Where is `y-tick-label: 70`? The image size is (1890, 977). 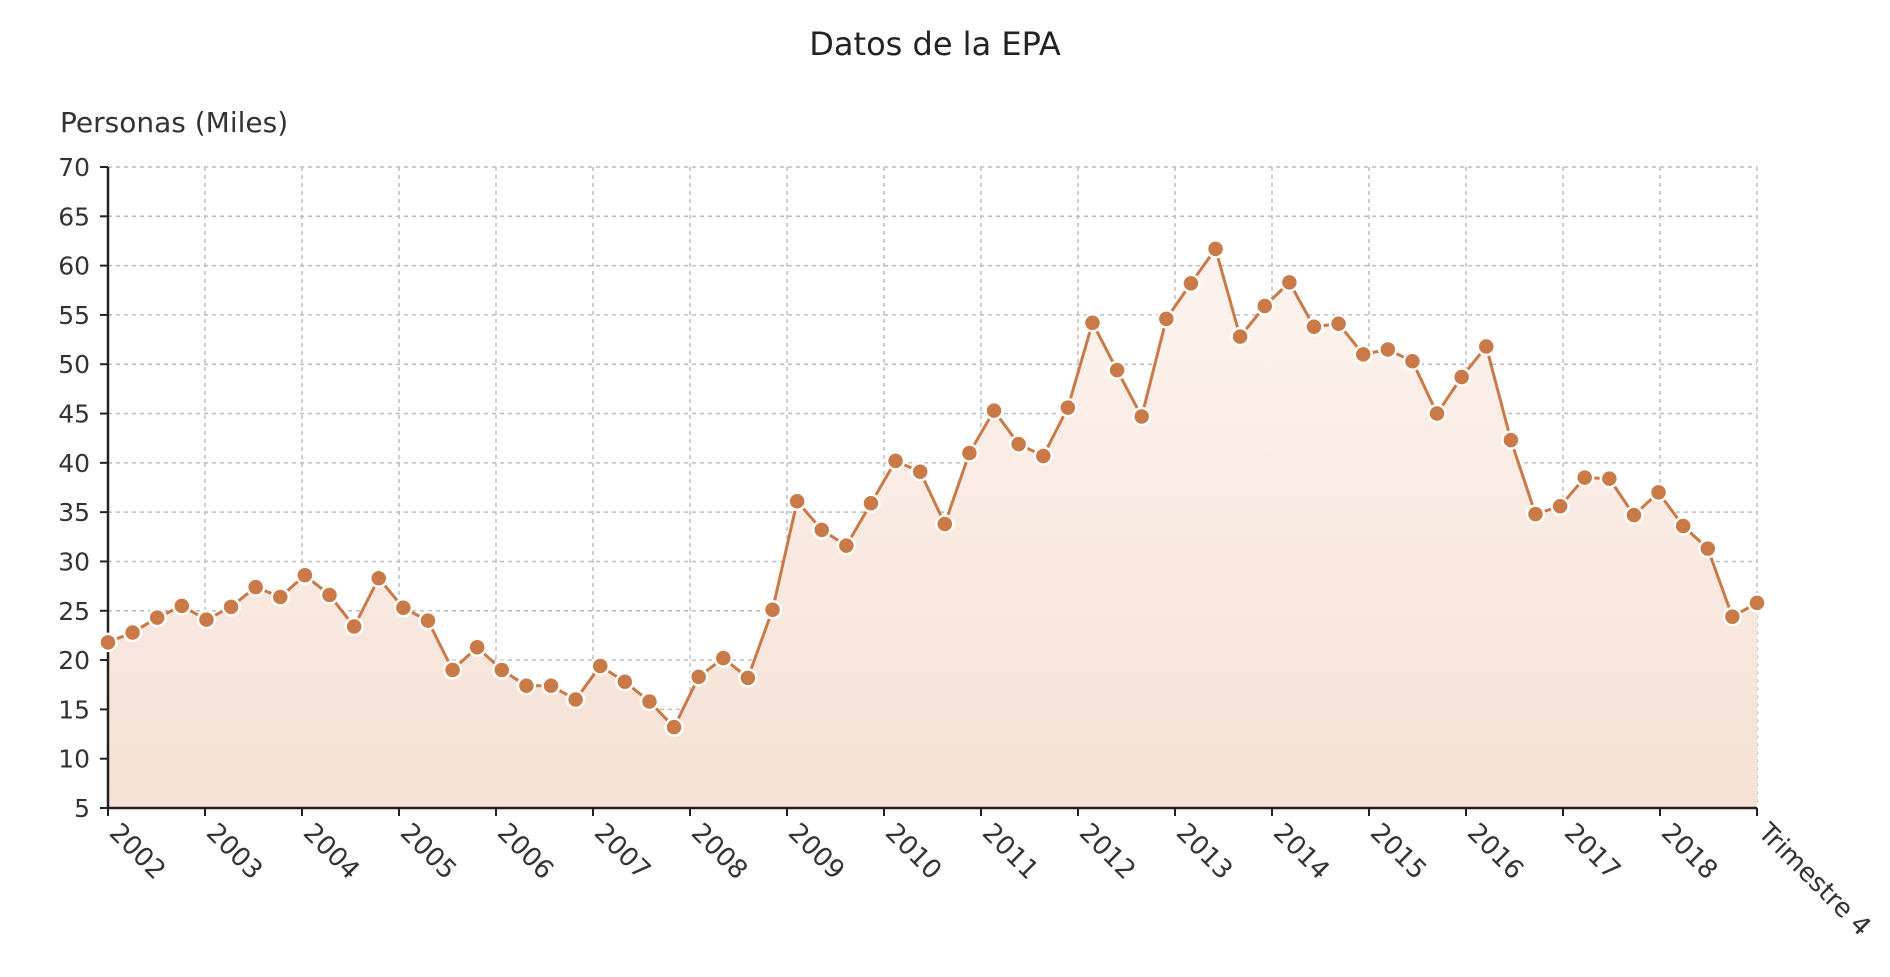 y-tick-label: 70 is located at coordinates (74, 167).